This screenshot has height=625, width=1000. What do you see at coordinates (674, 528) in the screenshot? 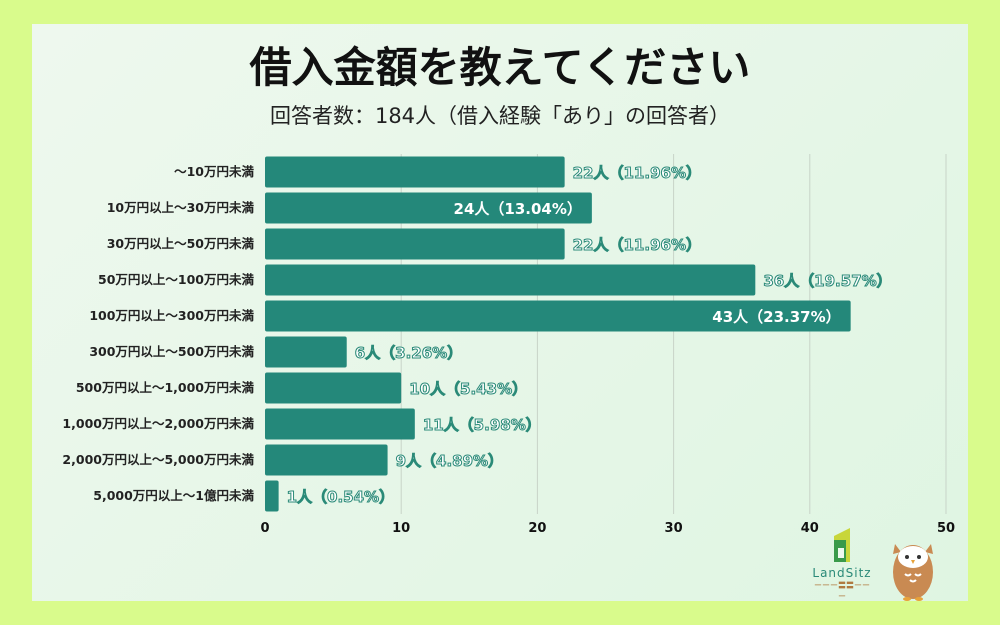
I see `x-tick-label: 30` at bounding box center [674, 528].